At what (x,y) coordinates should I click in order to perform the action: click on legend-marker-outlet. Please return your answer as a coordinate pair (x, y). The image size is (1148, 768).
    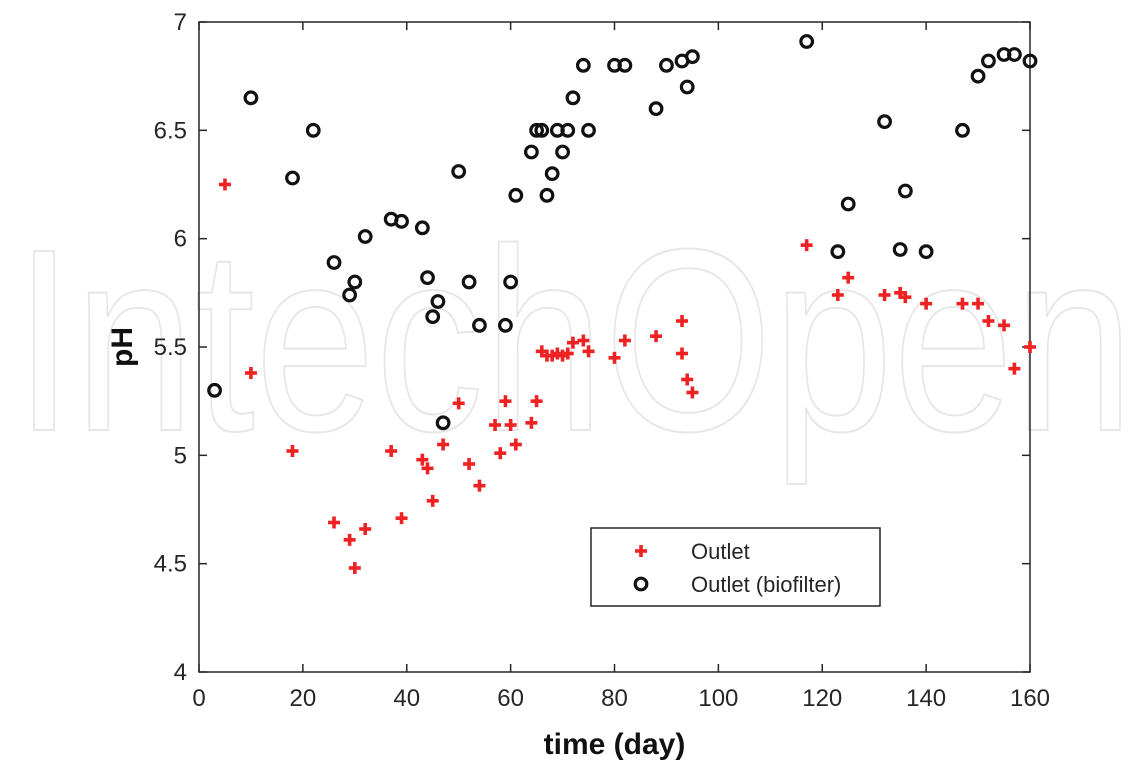
    Looking at the image, I should click on (641, 551).